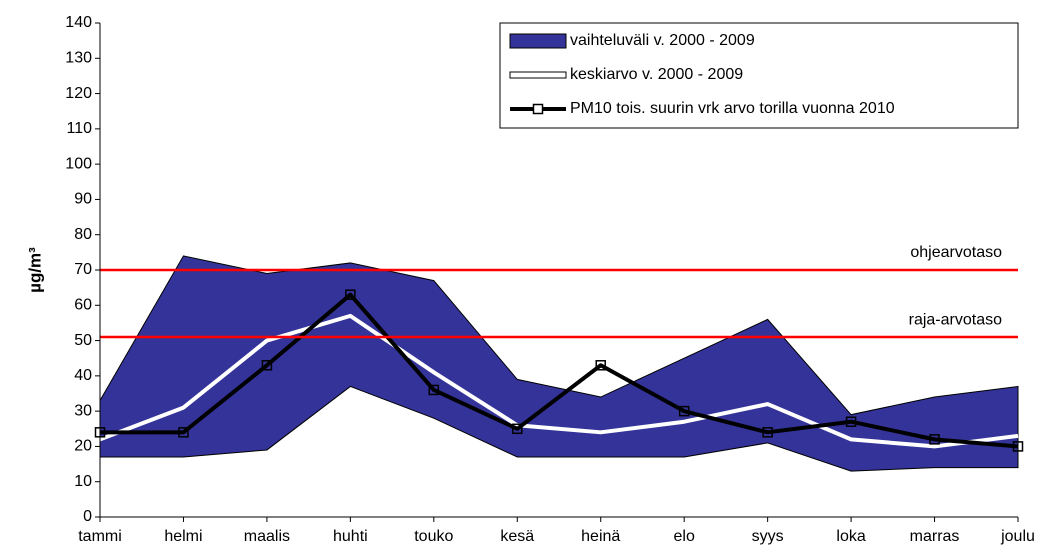 The image size is (1040, 557). What do you see at coordinates (267, 536) in the screenshot?
I see `x-tick-label: maalis` at bounding box center [267, 536].